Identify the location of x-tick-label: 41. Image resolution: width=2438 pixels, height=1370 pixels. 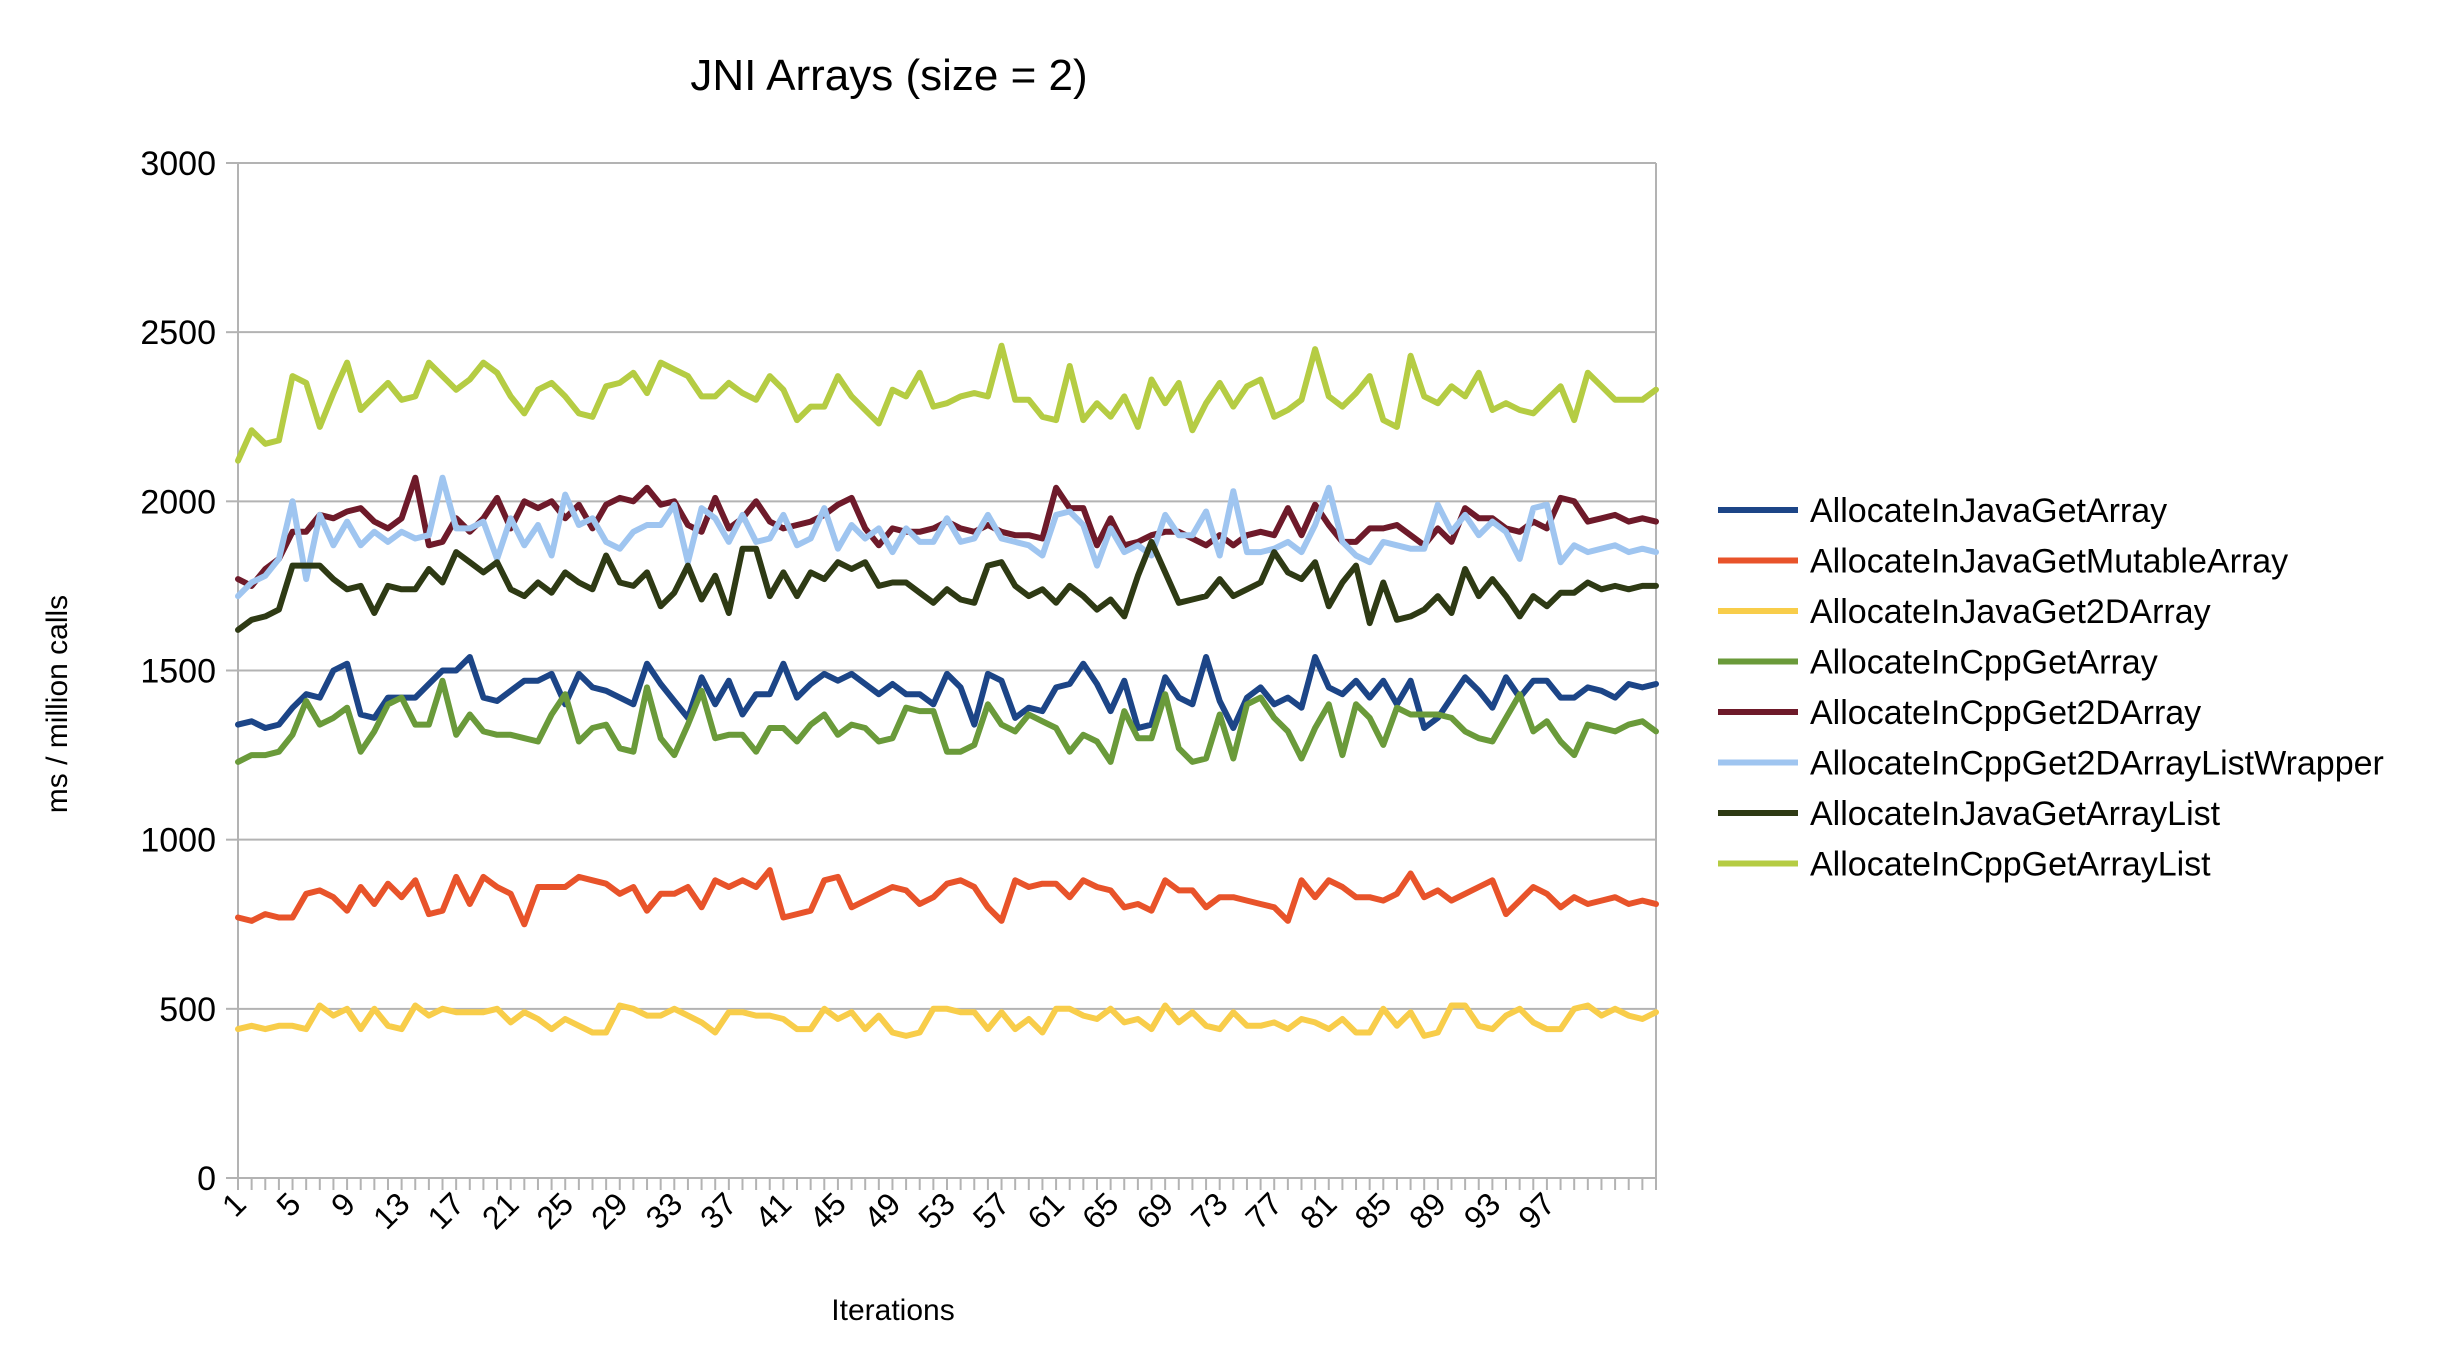
(773, 1210).